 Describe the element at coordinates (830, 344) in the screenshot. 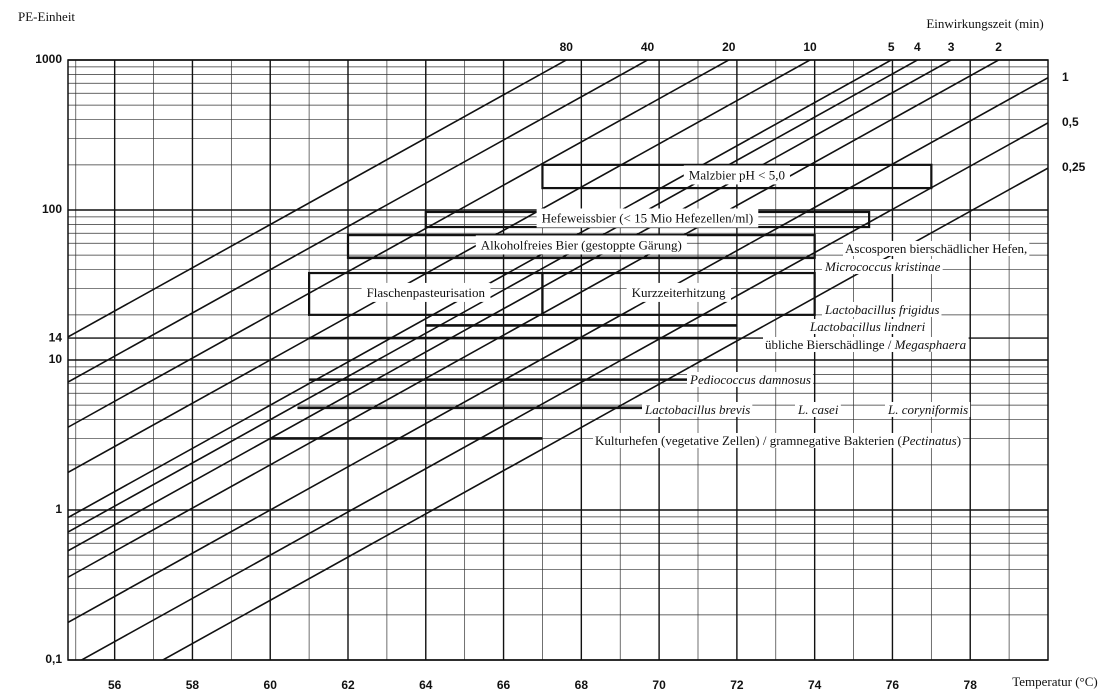

I see `label-segment: übliche Bierschädlinge /` at that location.